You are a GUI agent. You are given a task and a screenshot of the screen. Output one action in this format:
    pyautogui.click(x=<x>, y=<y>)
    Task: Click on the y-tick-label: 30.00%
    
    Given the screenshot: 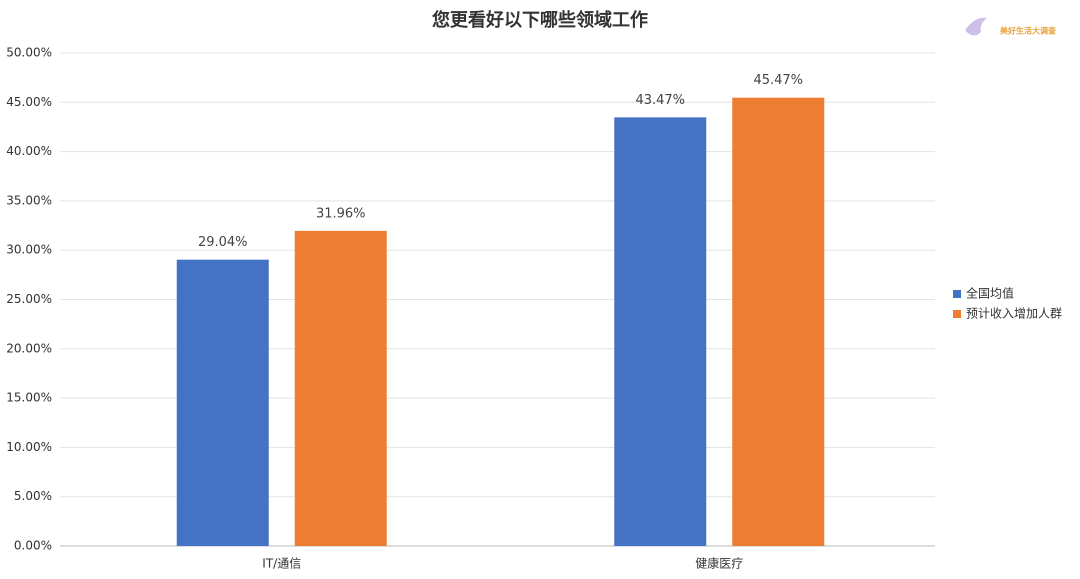 What is the action you would take?
    pyautogui.click(x=29, y=250)
    